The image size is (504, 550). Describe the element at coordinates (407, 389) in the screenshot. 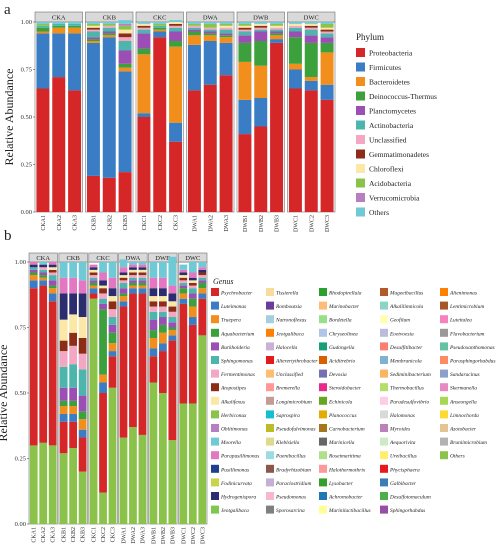

I see `genus-legend-label: Thermobacillus` at that location.